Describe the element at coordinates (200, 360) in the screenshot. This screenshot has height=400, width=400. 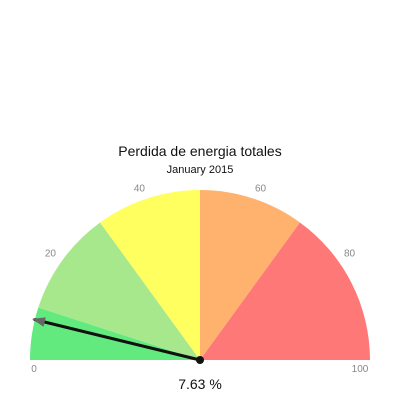
I see `gauge-pivot` at that location.